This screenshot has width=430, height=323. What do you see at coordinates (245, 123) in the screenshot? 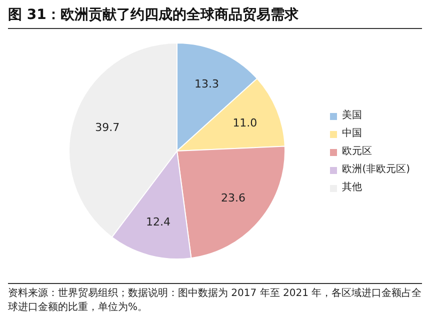
I see `data-label: 11.0` at bounding box center [245, 123].